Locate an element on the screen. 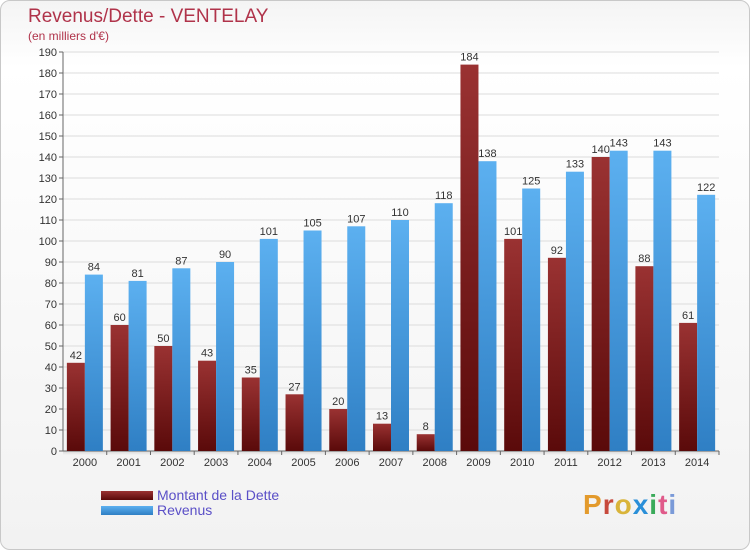  data-label: 81 is located at coordinates (137, 274).